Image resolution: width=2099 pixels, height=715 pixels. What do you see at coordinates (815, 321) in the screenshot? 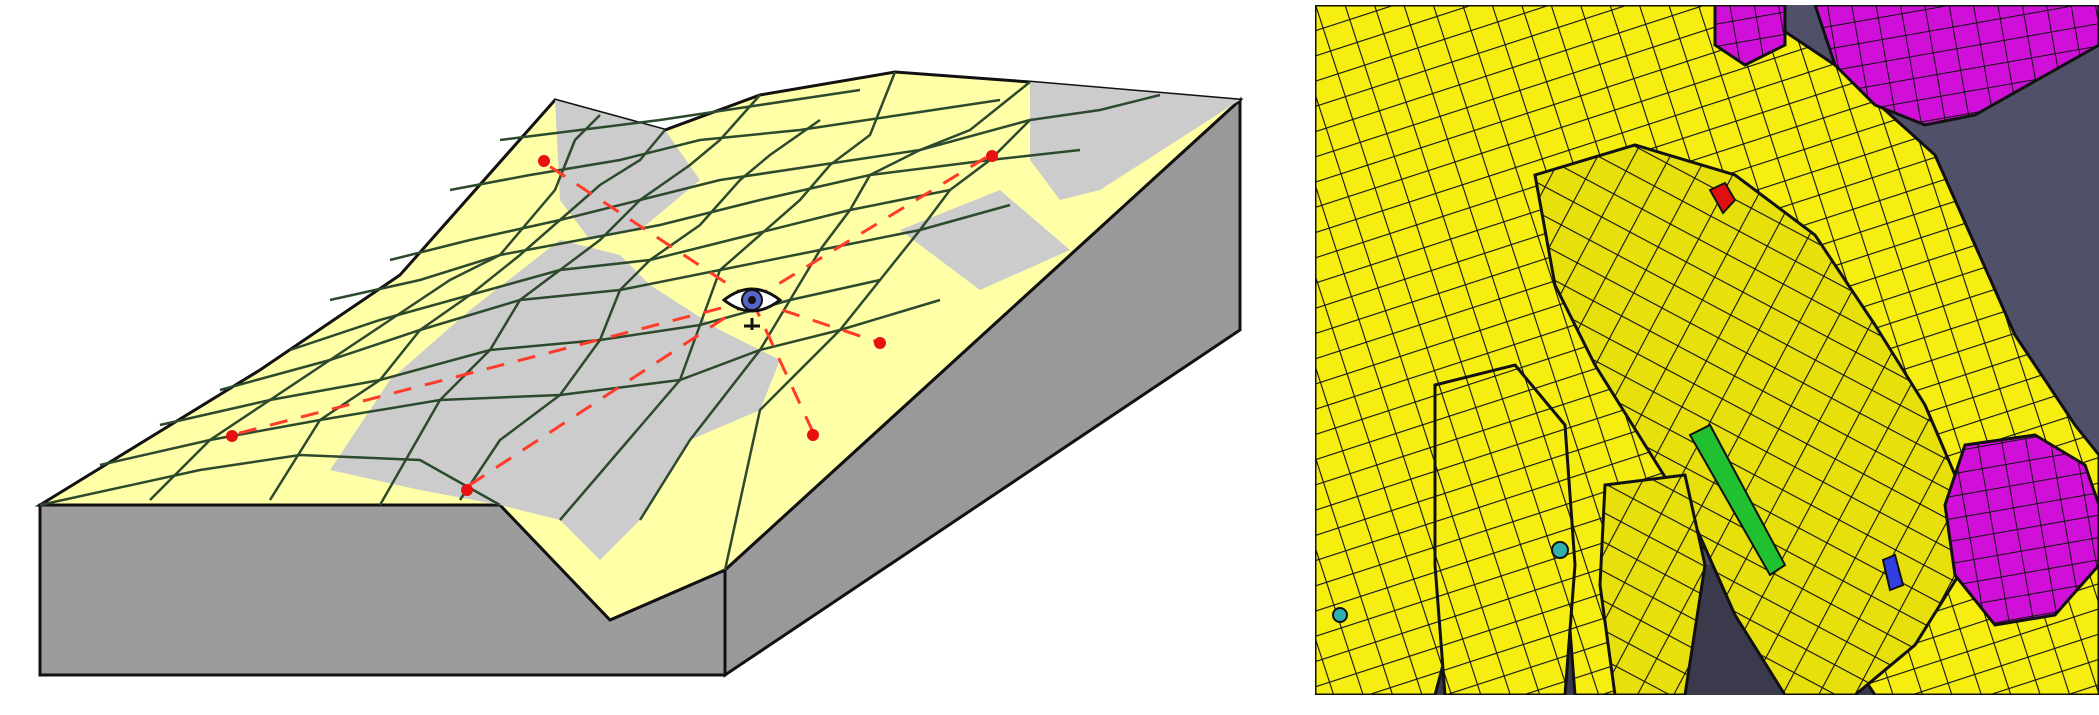
I see `sight-line-right` at bounding box center [815, 321].